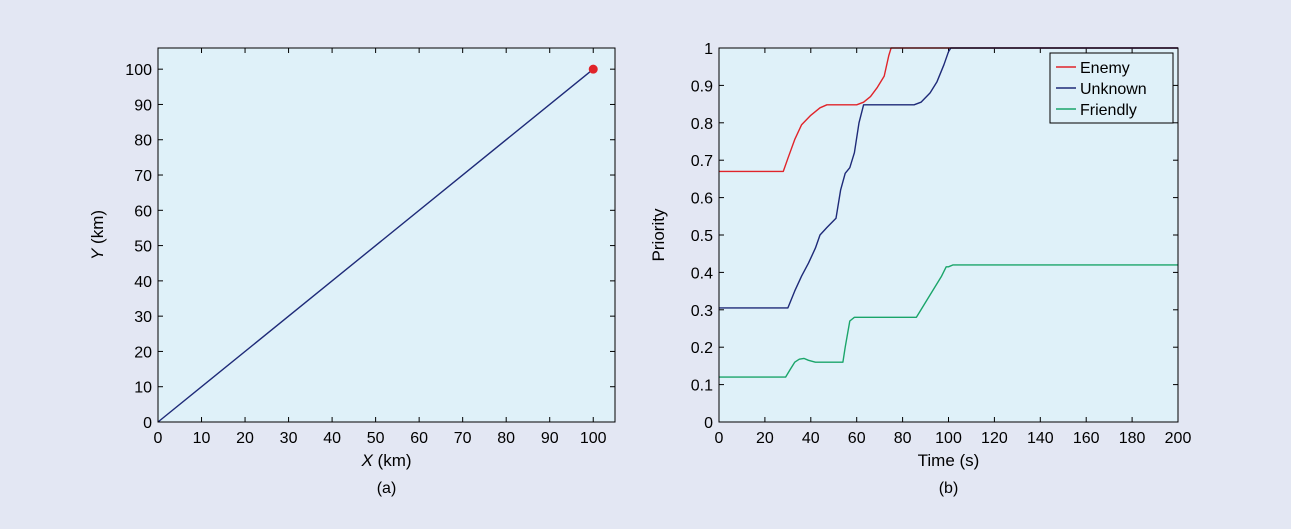 The height and width of the screenshot is (529, 1291). What do you see at coordinates (387, 488) in the screenshot?
I see `panel-label-a: (a)` at bounding box center [387, 488].